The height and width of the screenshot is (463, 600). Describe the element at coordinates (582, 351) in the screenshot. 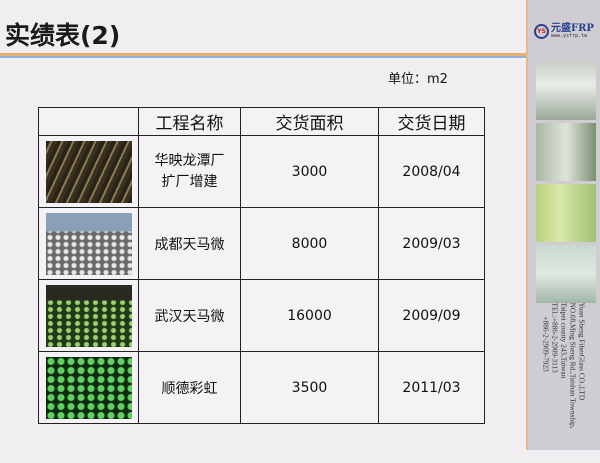

I see `address-line: Yuan Sheng FiberGlass CO.,LTD` at that location.